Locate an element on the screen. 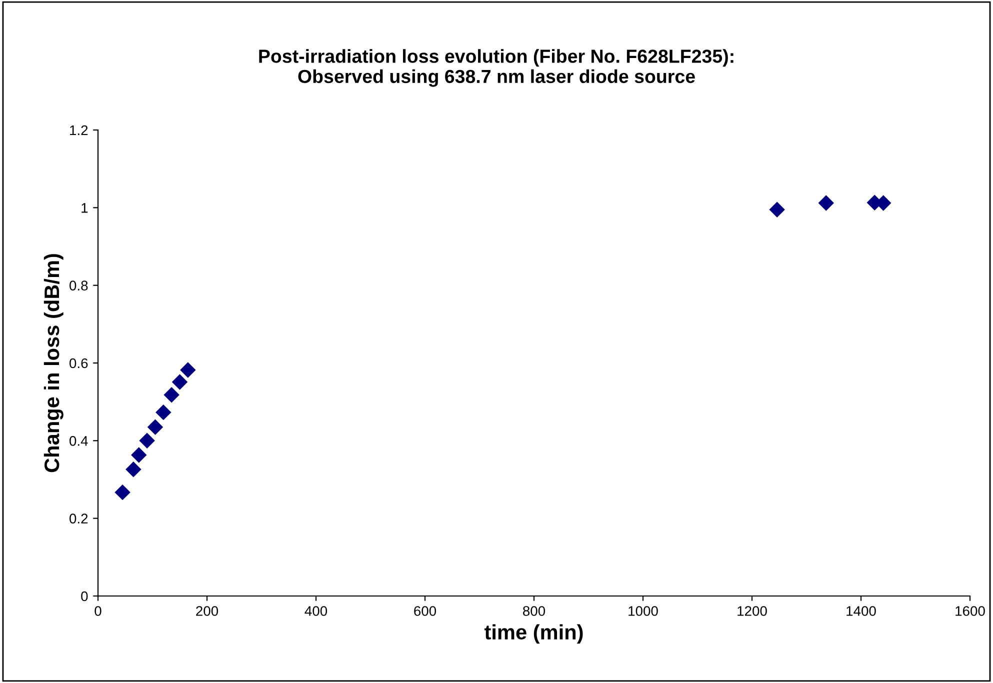 The image size is (993, 683). x-tick-label: 200 is located at coordinates (207, 611).